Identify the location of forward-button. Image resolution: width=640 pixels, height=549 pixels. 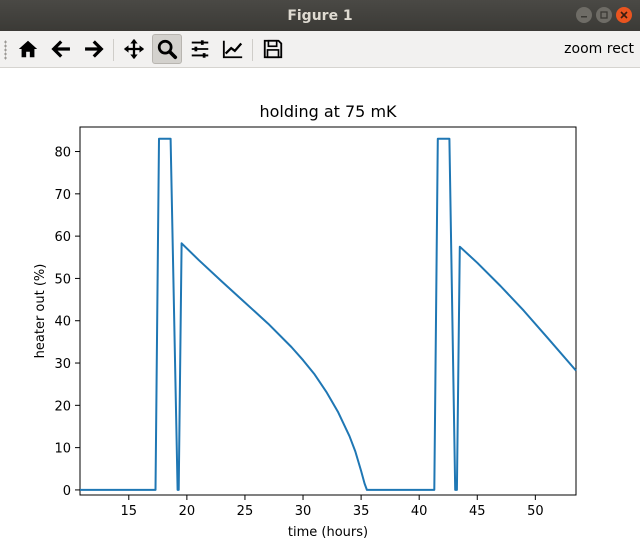
(94, 49).